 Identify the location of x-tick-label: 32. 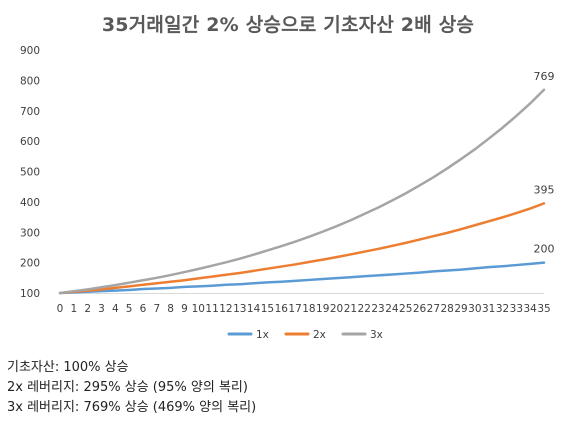
(502, 309).